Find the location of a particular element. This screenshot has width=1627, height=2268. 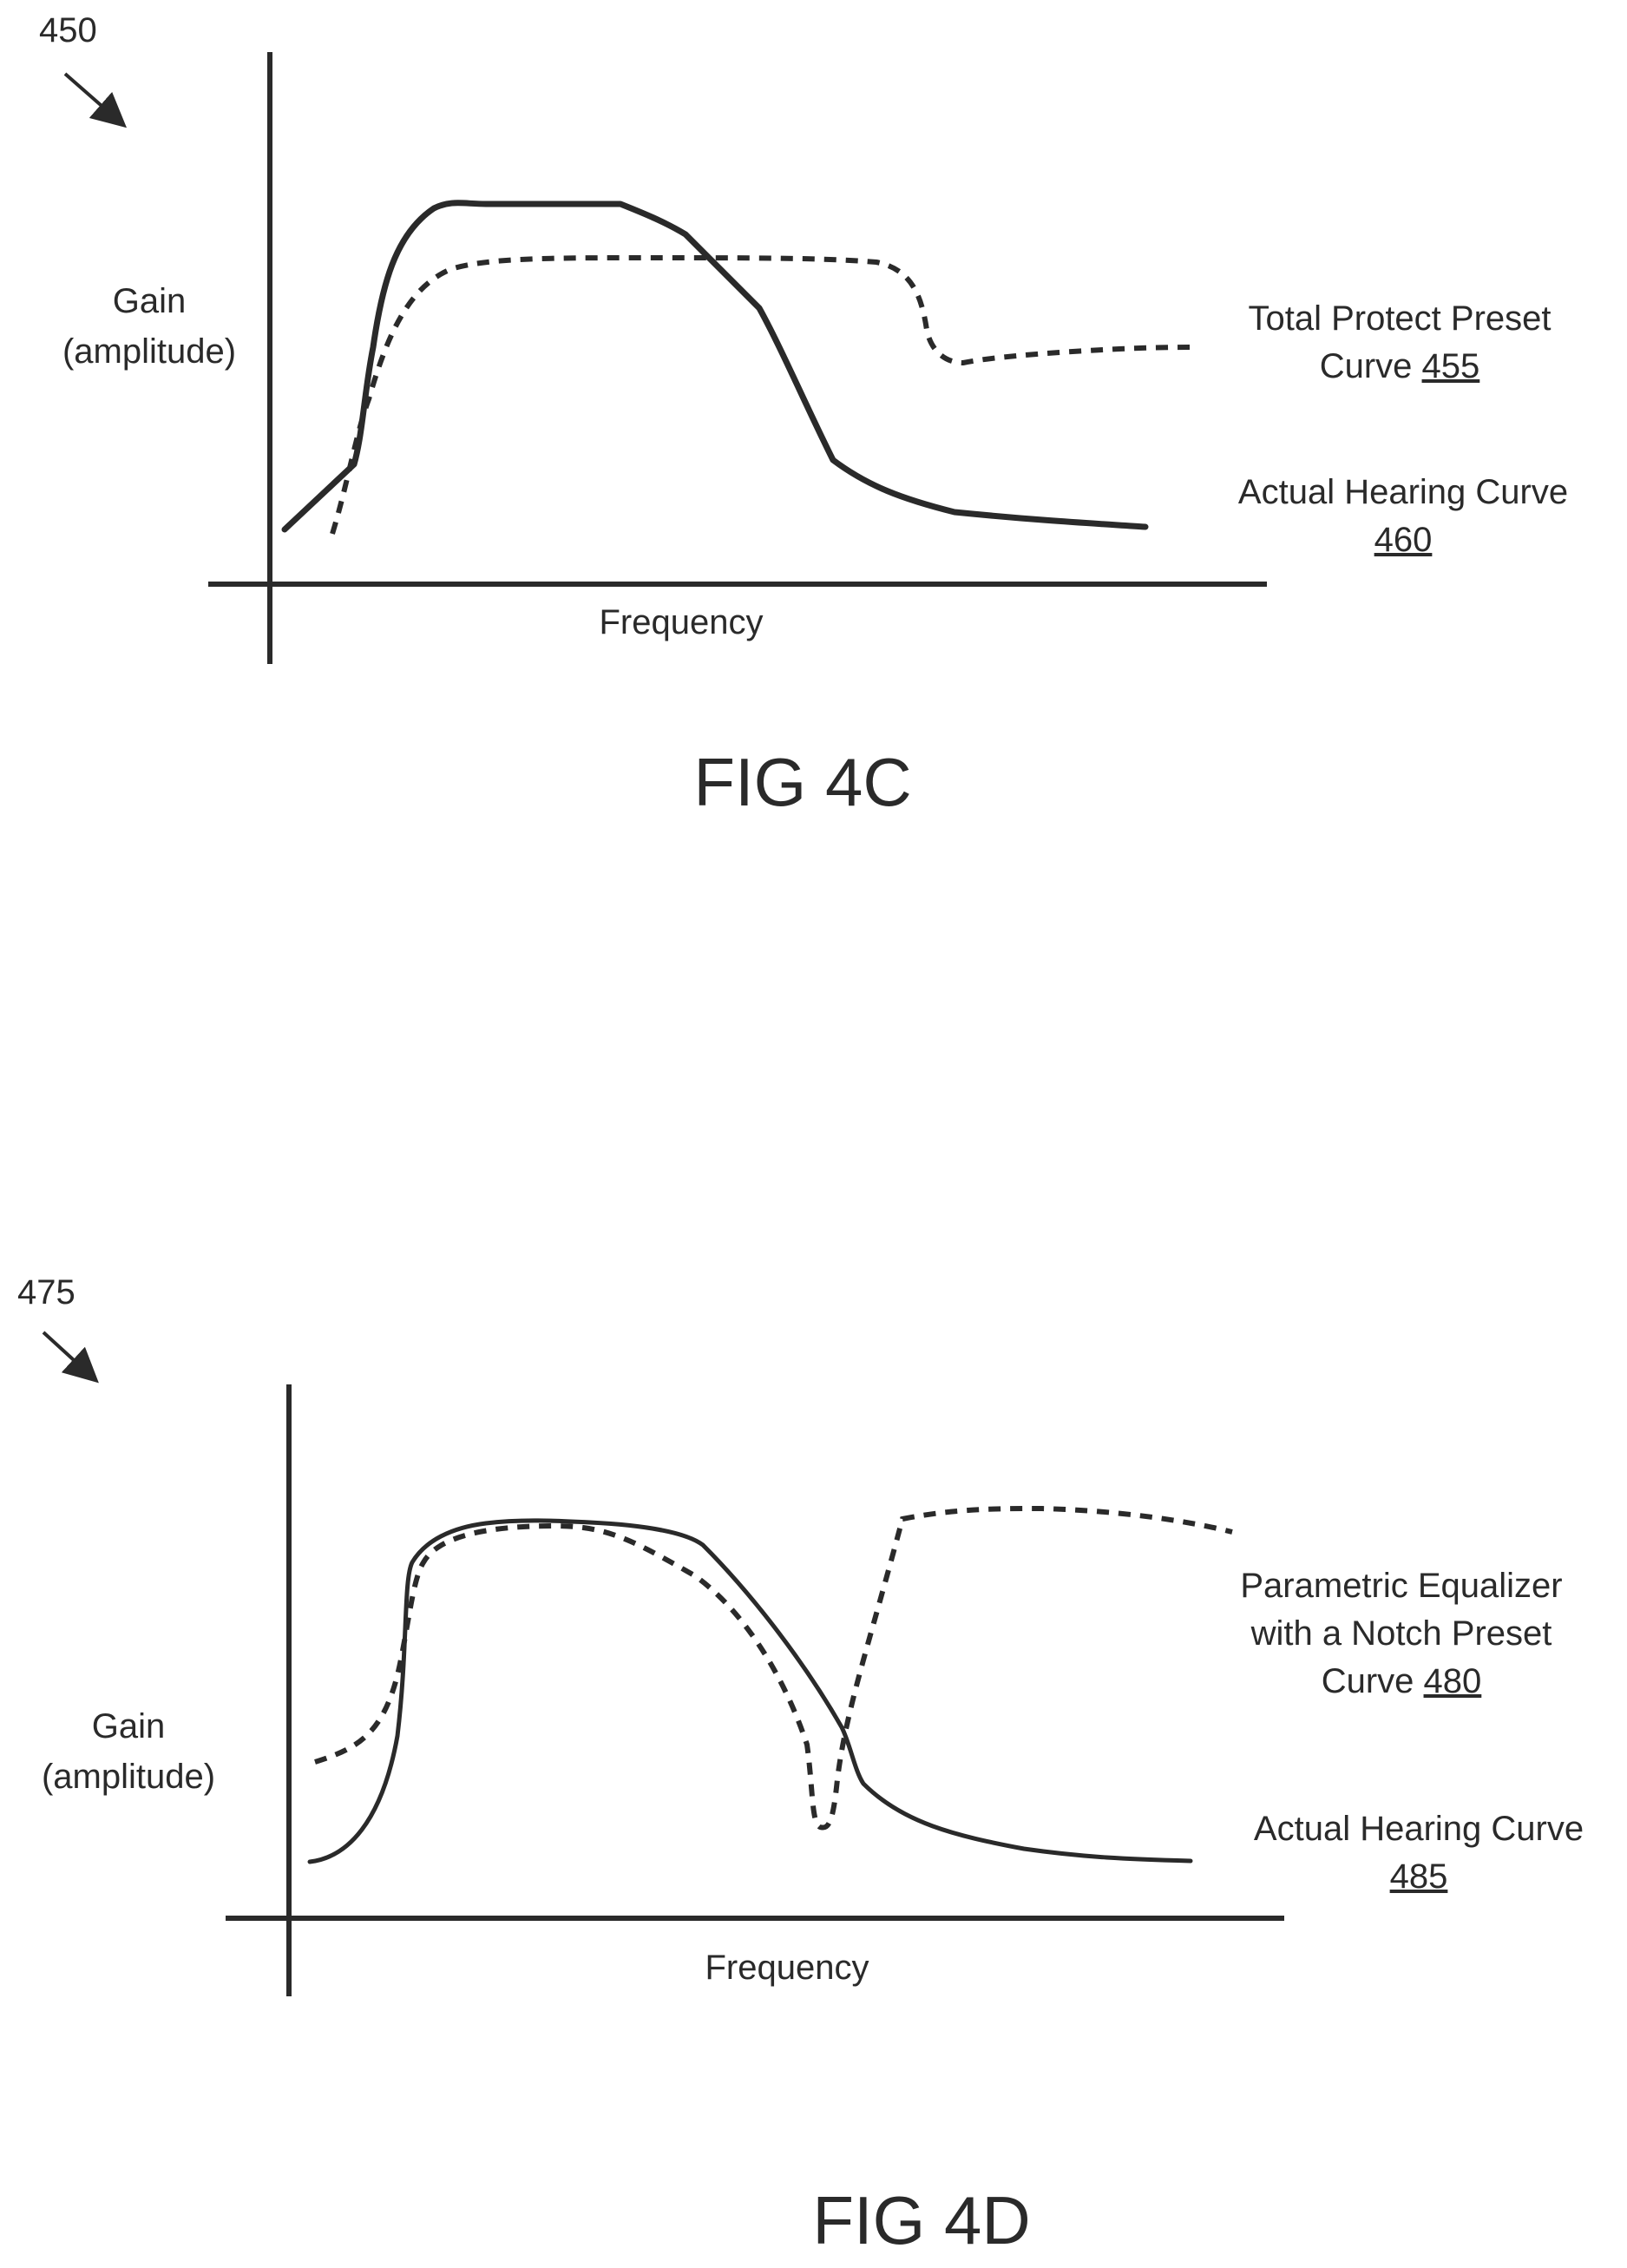

label-actual-curve-ref: 485 is located at coordinates (1419, 1876).